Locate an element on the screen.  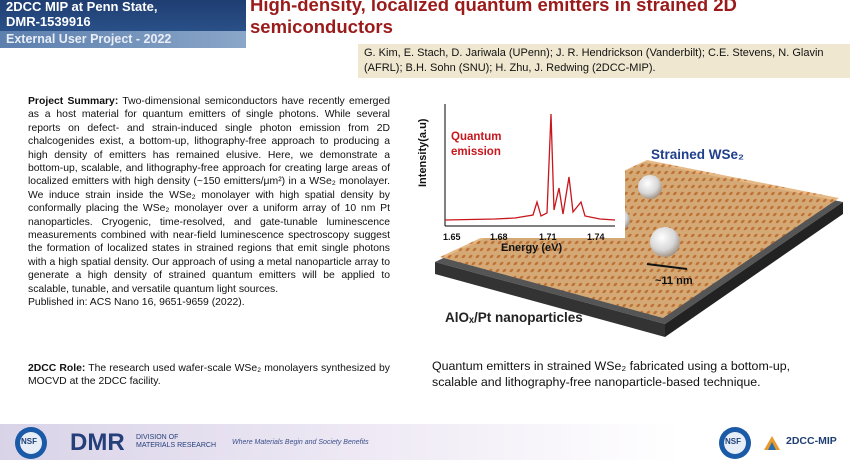
nsf-logo is located at coordinates (31, 443).